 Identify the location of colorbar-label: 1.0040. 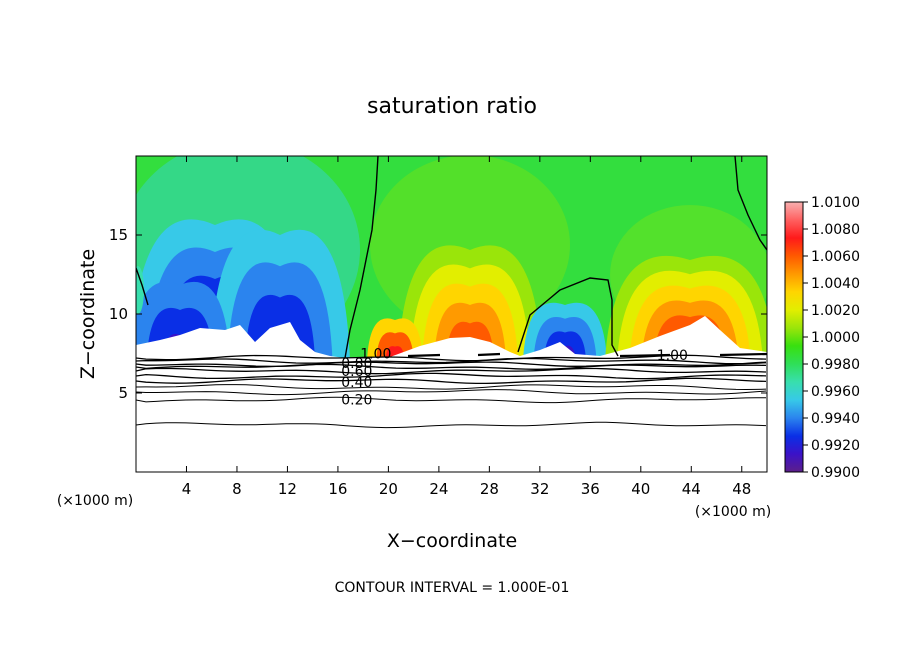
(835, 284).